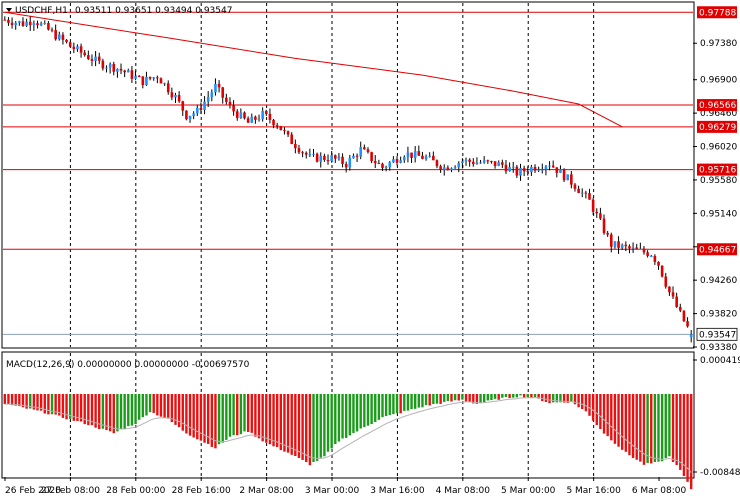  What do you see at coordinates (332, 491) in the screenshot?
I see `x-tick-label: 3 Mar 00:00` at bounding box center [332, 491].